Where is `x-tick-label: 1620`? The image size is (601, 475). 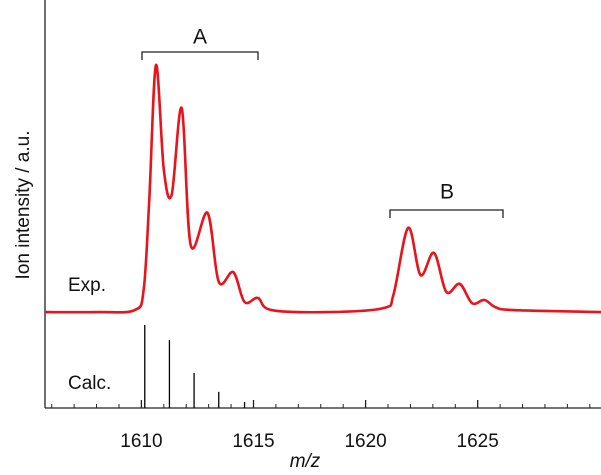
x-tick-label: 1620 is located at coordinates (365, 441).